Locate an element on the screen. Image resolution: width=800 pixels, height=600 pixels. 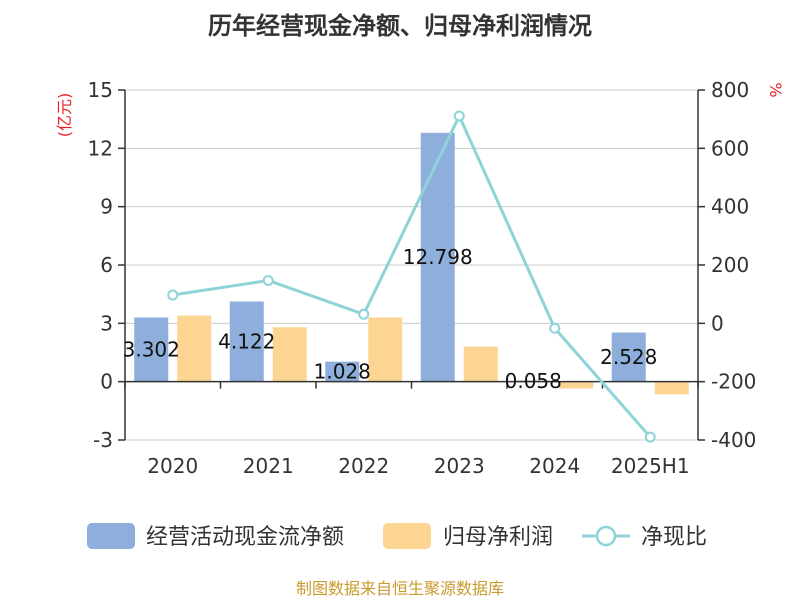
category-label: 2022 is located at coordinates (363, 466).